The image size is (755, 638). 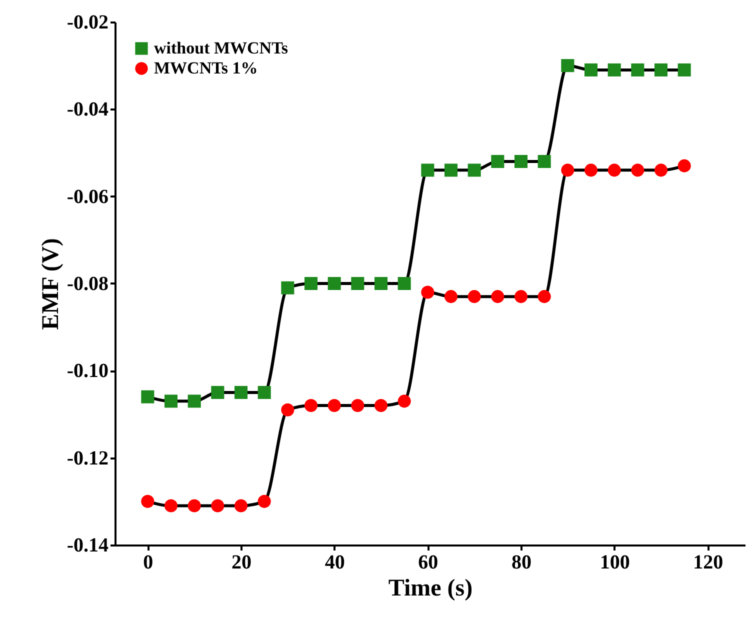 I want to click on y-tick-label: -0.04, so click(x=87, y=109).